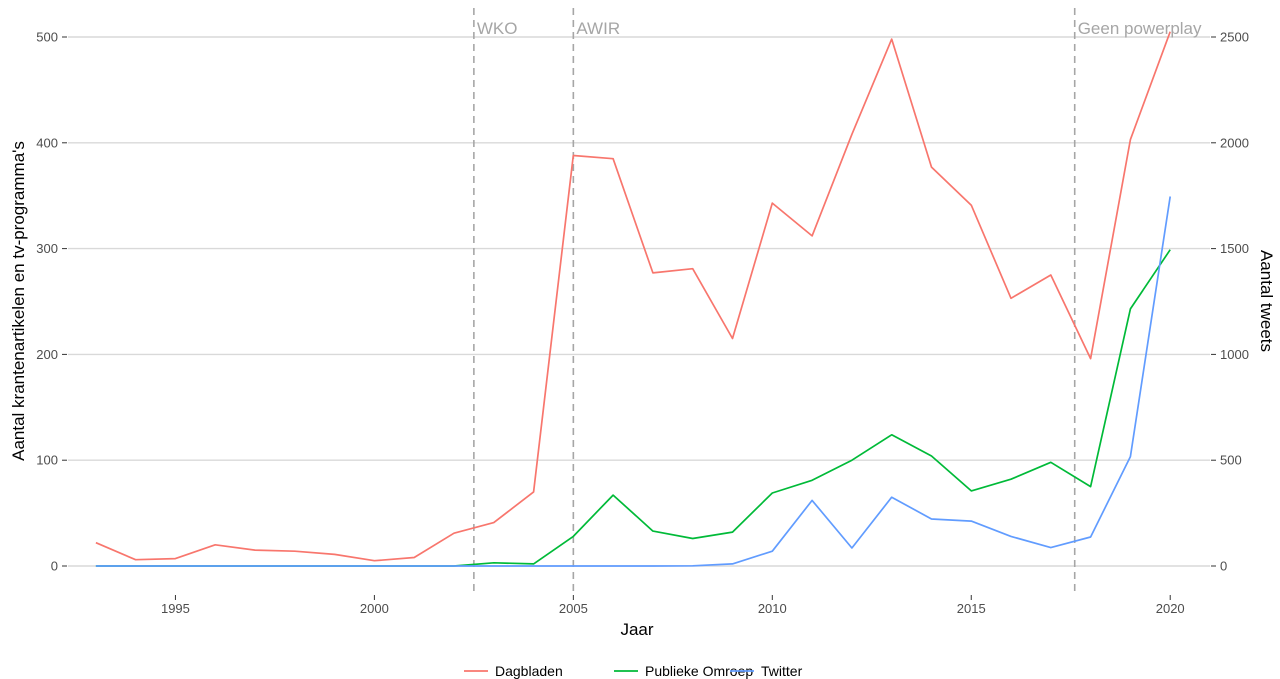 The image size is (1280, 679). Describe the element at coordinates (1234, 354) in the screenshot. I see `y2-tick-label: 1000` at that location.